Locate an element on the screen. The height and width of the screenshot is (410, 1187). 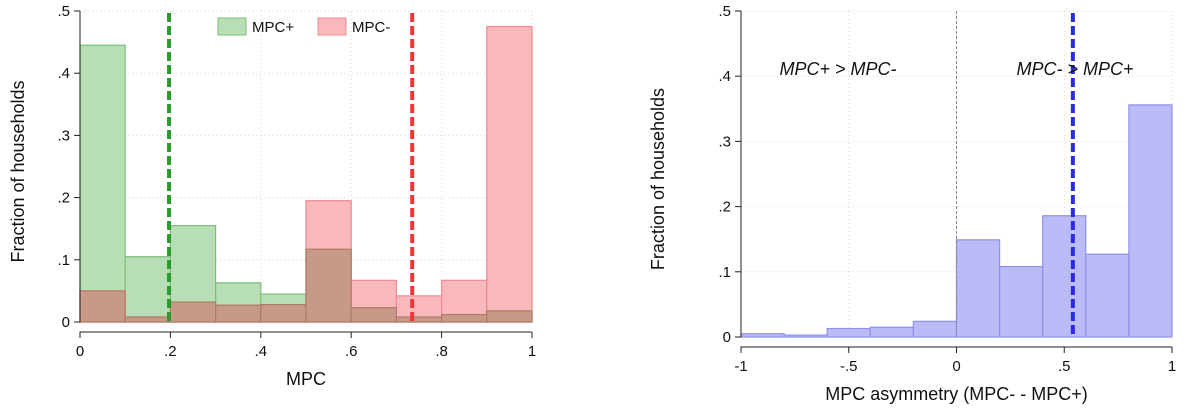
annotation-label: MPC- > MPC+ is located at coordinates (1075, 69).